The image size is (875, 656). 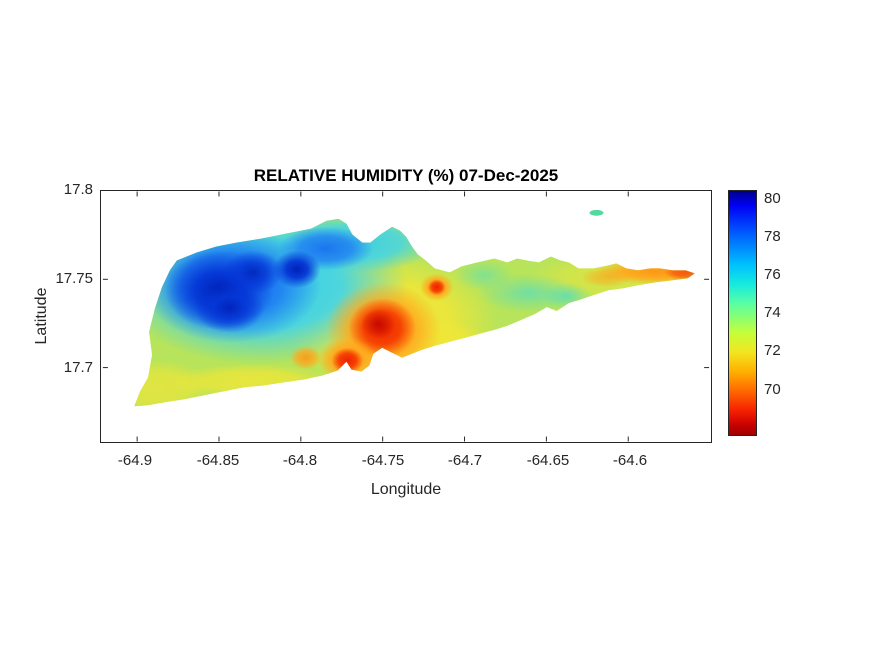 I want to click on y-tick-label: 17.75, so click(x=74, y=278).